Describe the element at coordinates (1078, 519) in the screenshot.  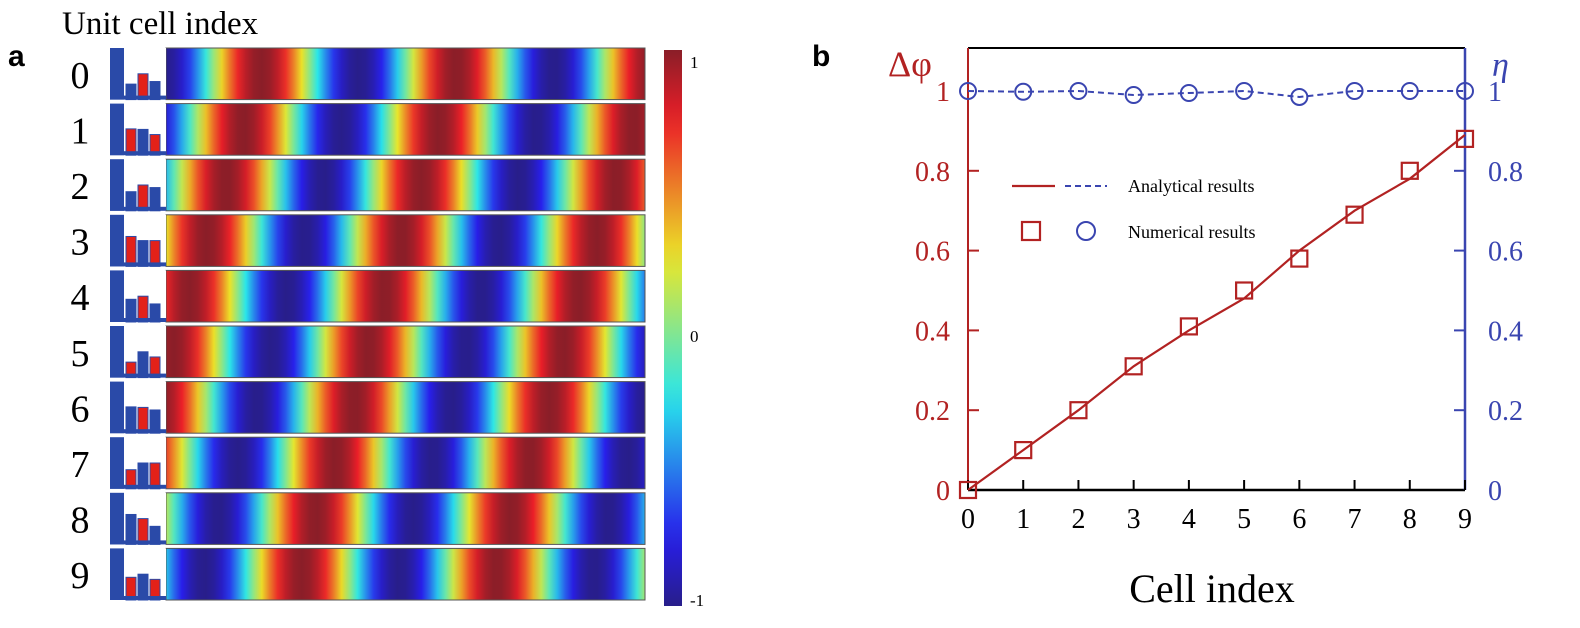
I see `x-tick-label: 2` at that location.